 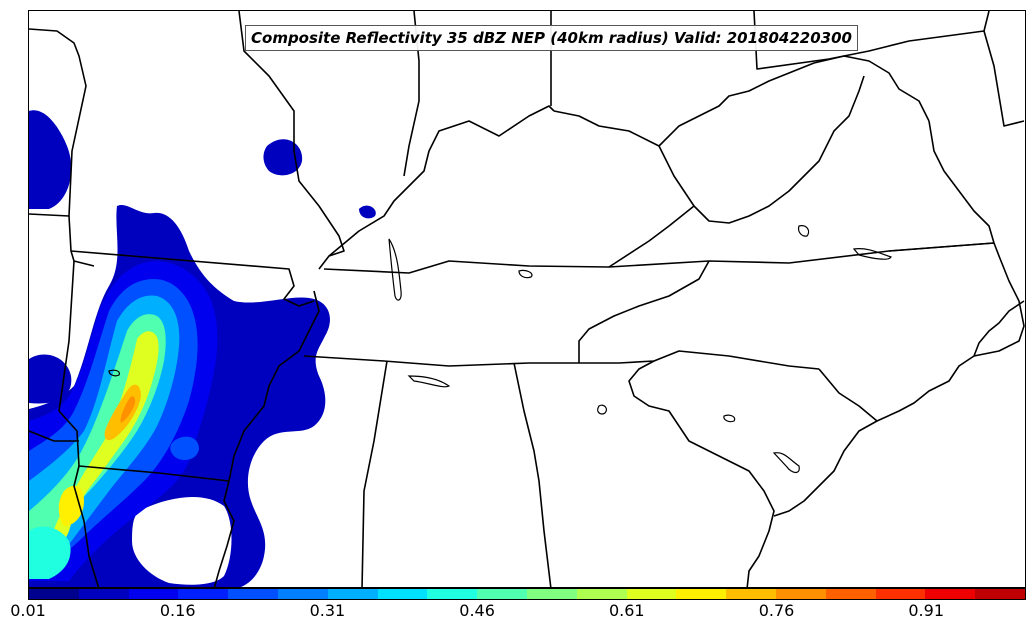 I want to click on colorbar, so click(x=527, y=594).